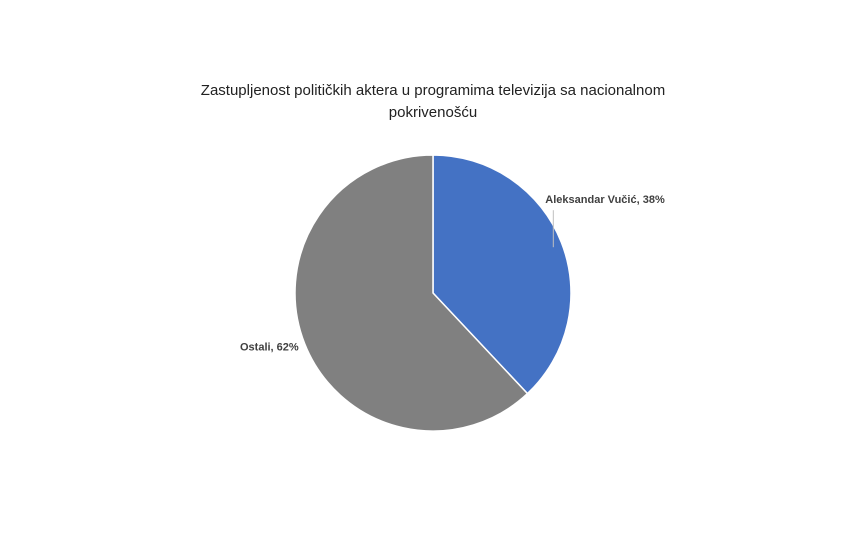 The width and height of the screenshot is (868, 543). Describe the element at coordinates (605, 200) in the screenshot. I see `data-label: Aleksandar Vučić, 38%` at that location.